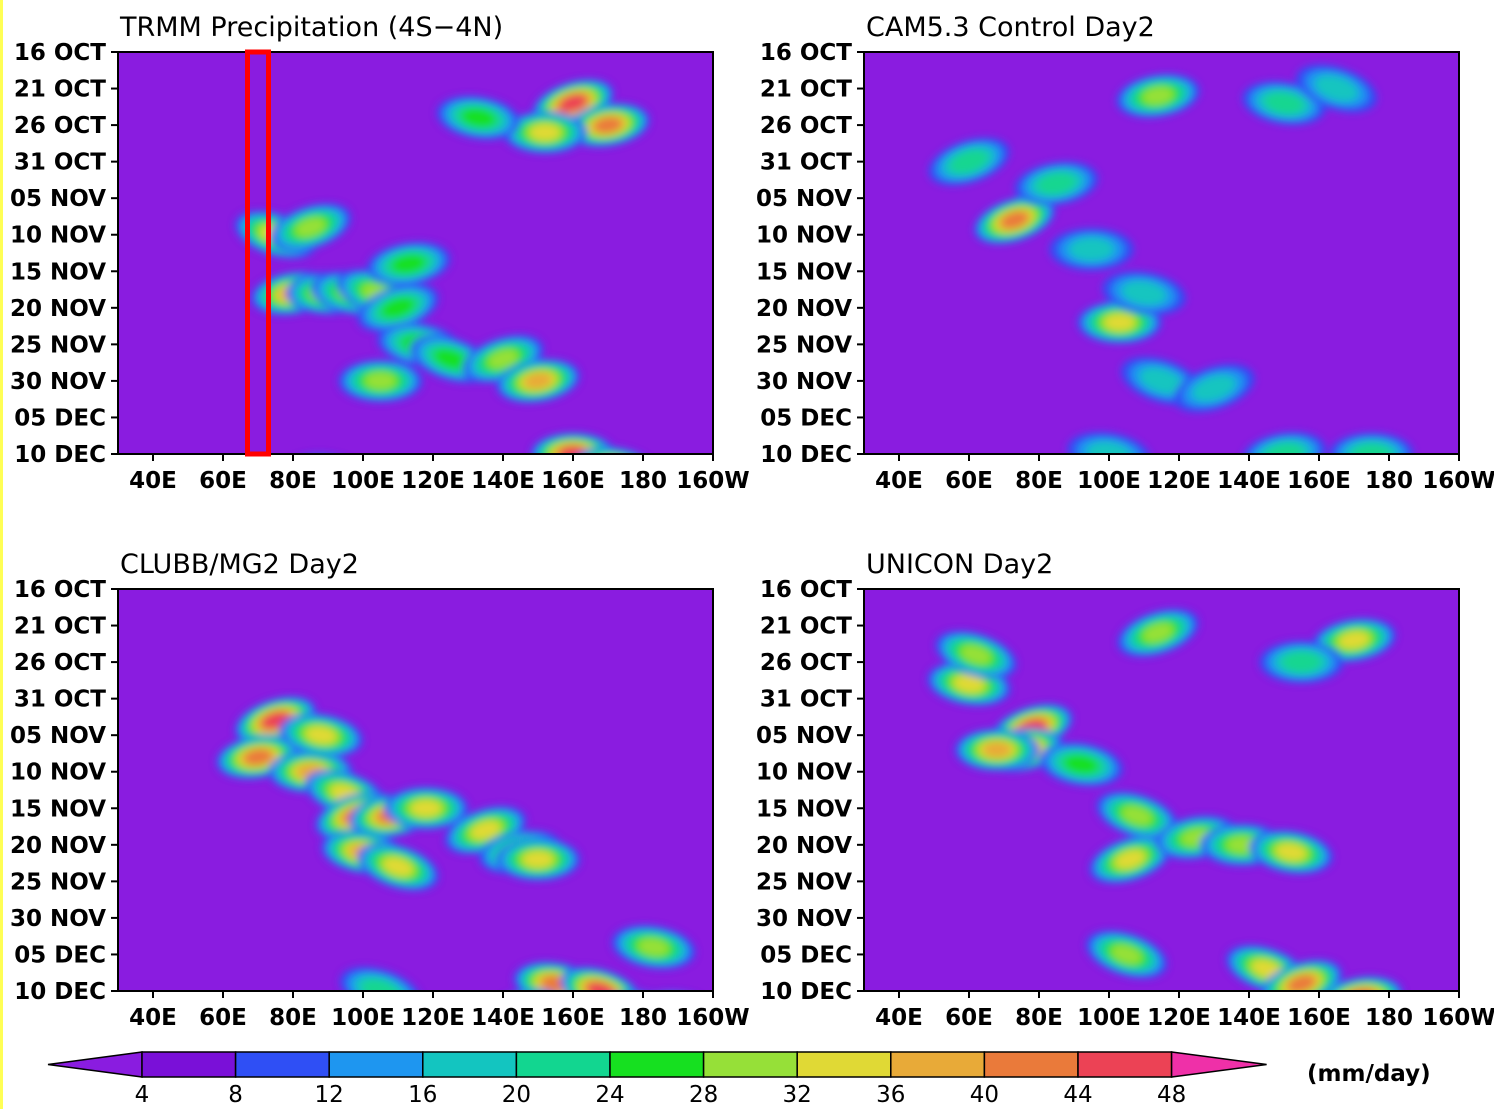  What do you see at coordinates (258, 253) in the screenshot?
I see `highlight-box` at bounding box center [258, 253].